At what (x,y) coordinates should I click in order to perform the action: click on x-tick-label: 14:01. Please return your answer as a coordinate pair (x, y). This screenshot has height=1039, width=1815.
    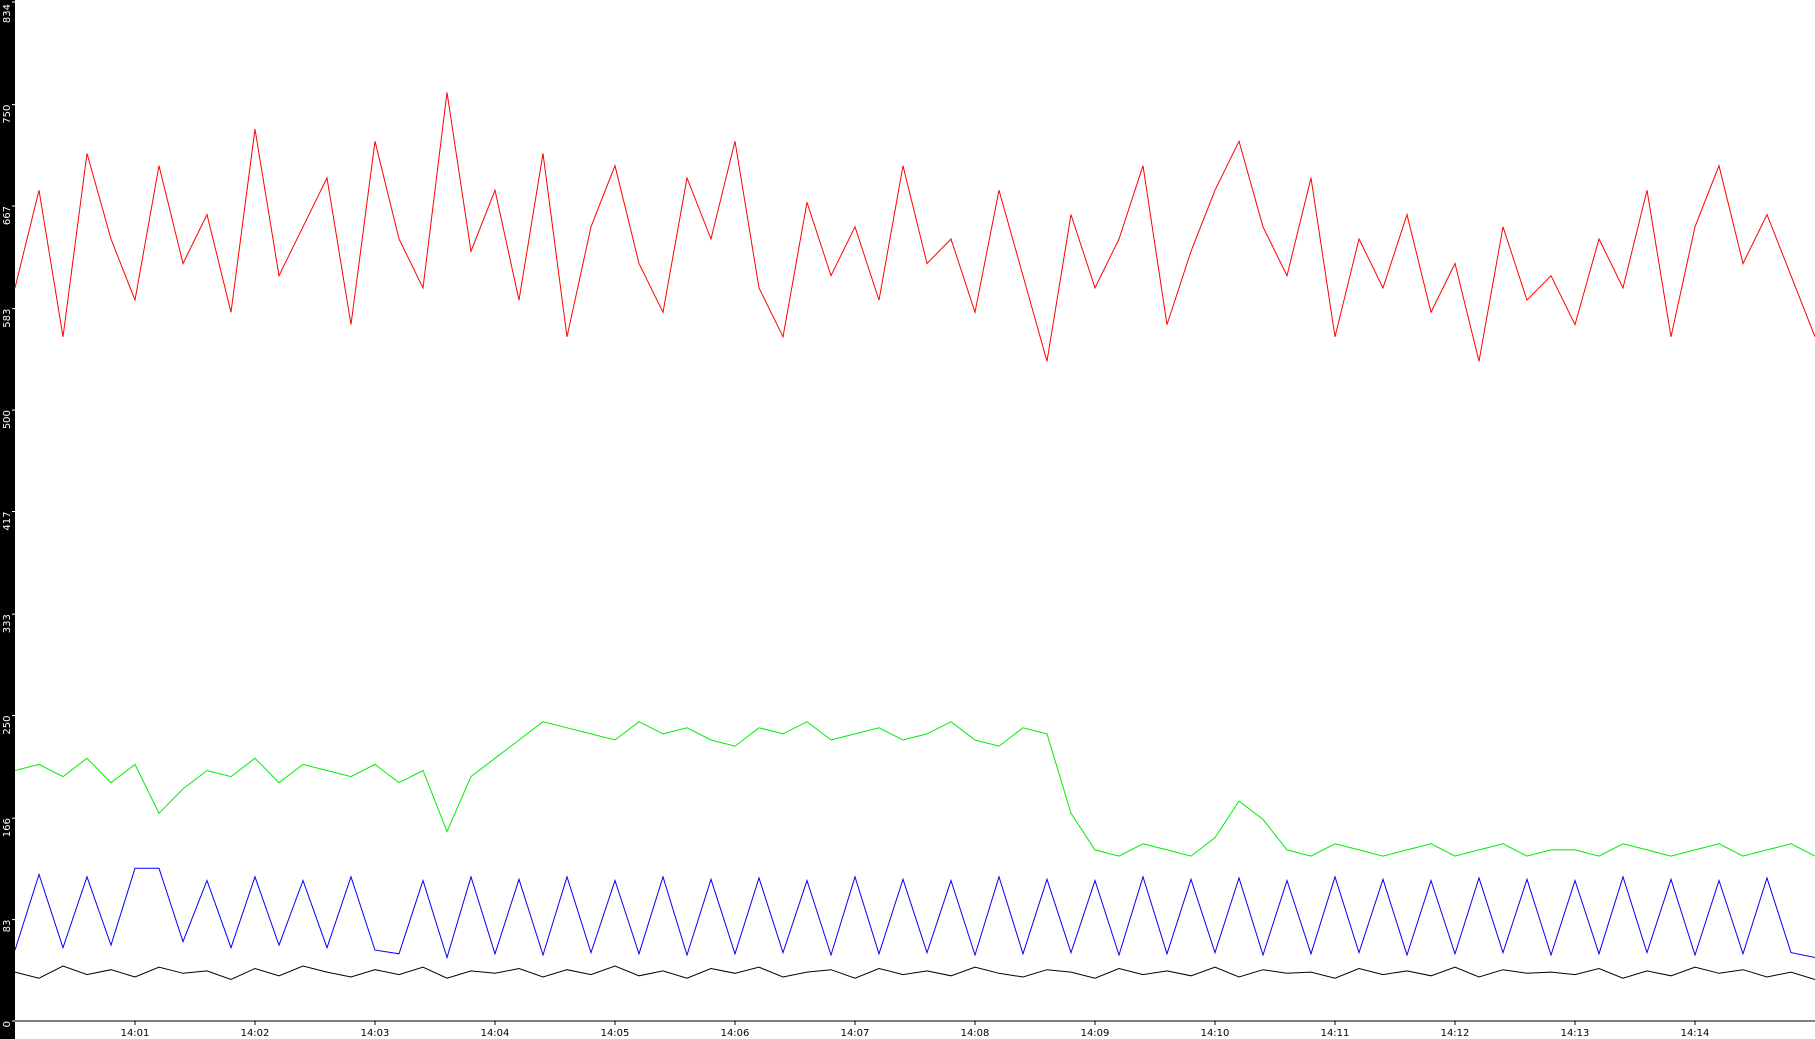
    Looking at the image, I should click on (135, 1033).